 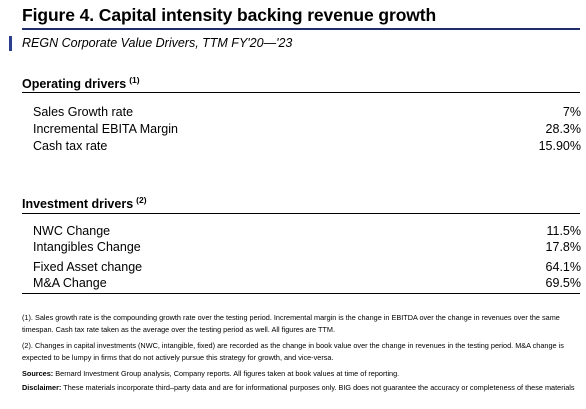 I want to click on operating-drivers-rule, so click(x=301, y=92).